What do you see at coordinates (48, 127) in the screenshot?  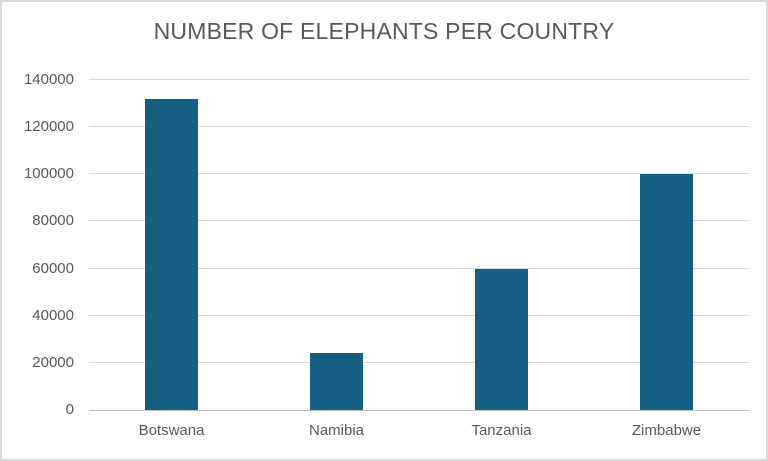 I see `y-tick-label: 120000` at bounding box center [48, 127].